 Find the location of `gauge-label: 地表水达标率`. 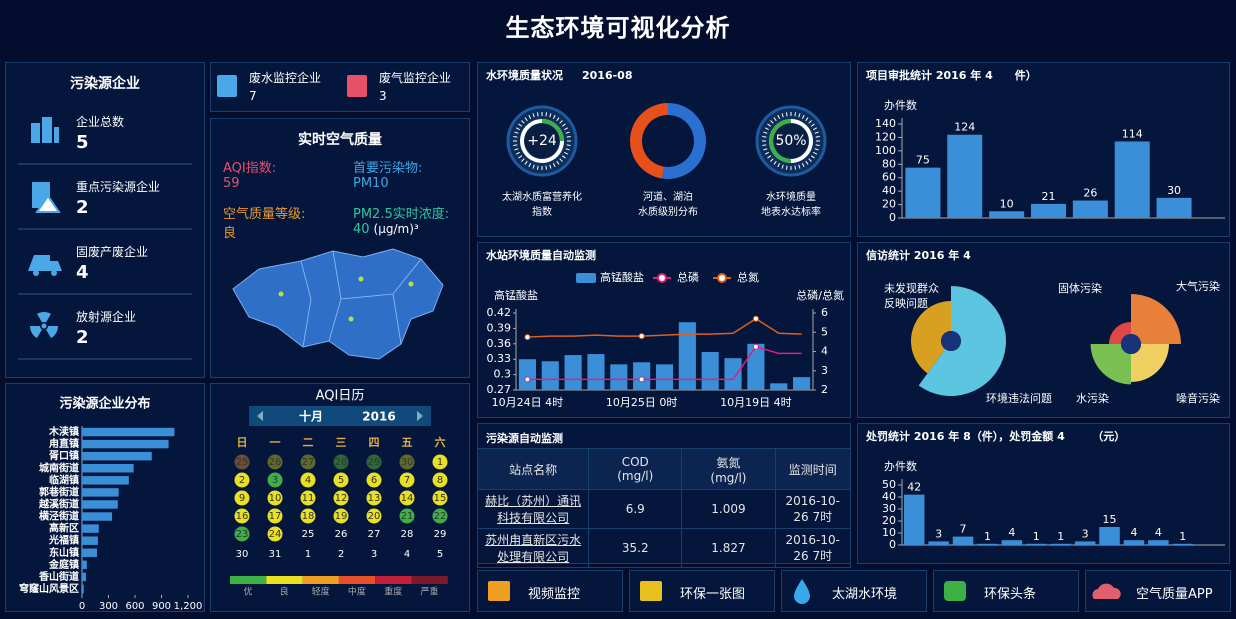

gauge-label: 地表水达标率 is located at coordinates (791, 211).